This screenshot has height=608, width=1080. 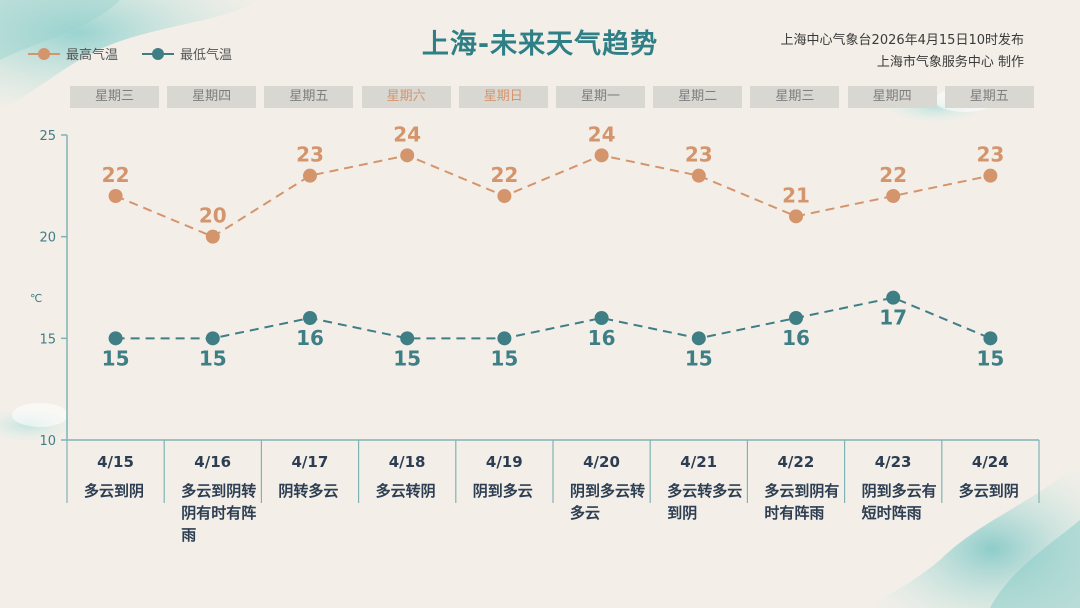 I want to click on series-line-high, so click(x=553, y=196).